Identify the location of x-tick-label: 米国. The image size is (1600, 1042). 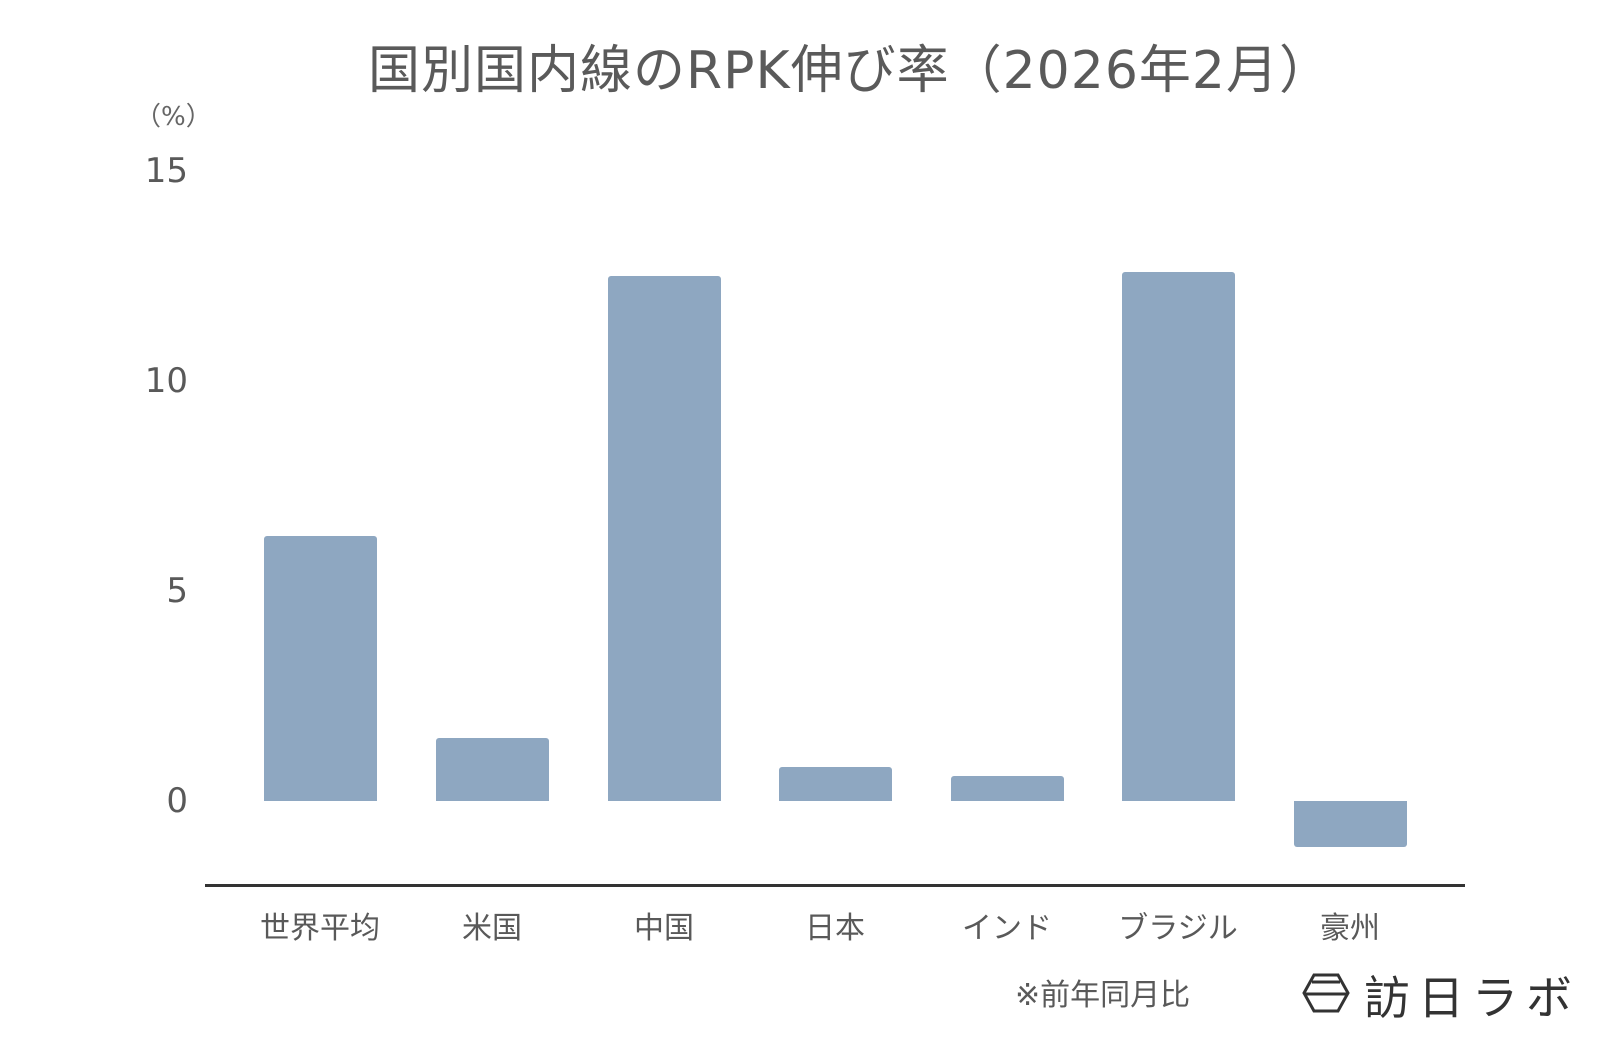
(492, 928).